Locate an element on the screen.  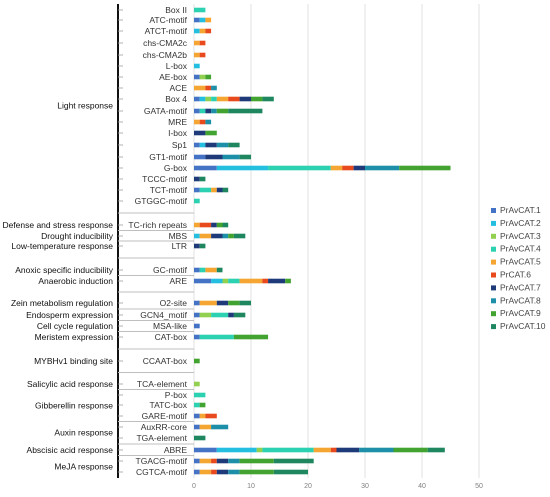
element-label: chs-CMA2b is located at coordinates (165, 55).